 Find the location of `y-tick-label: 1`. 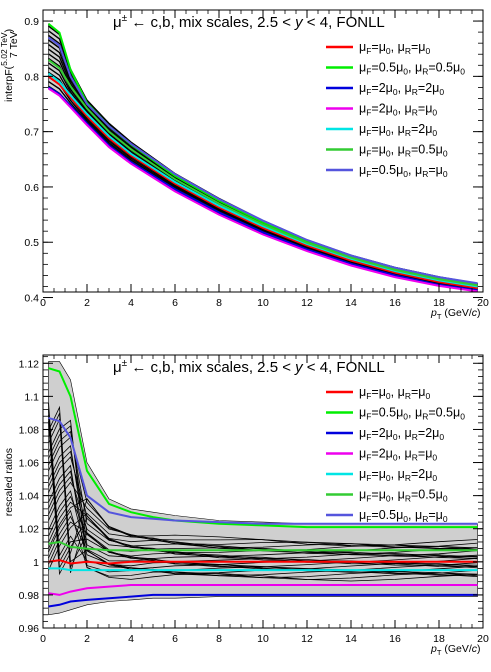

y-tick-label: 1 is located at coordinates (36, 563).